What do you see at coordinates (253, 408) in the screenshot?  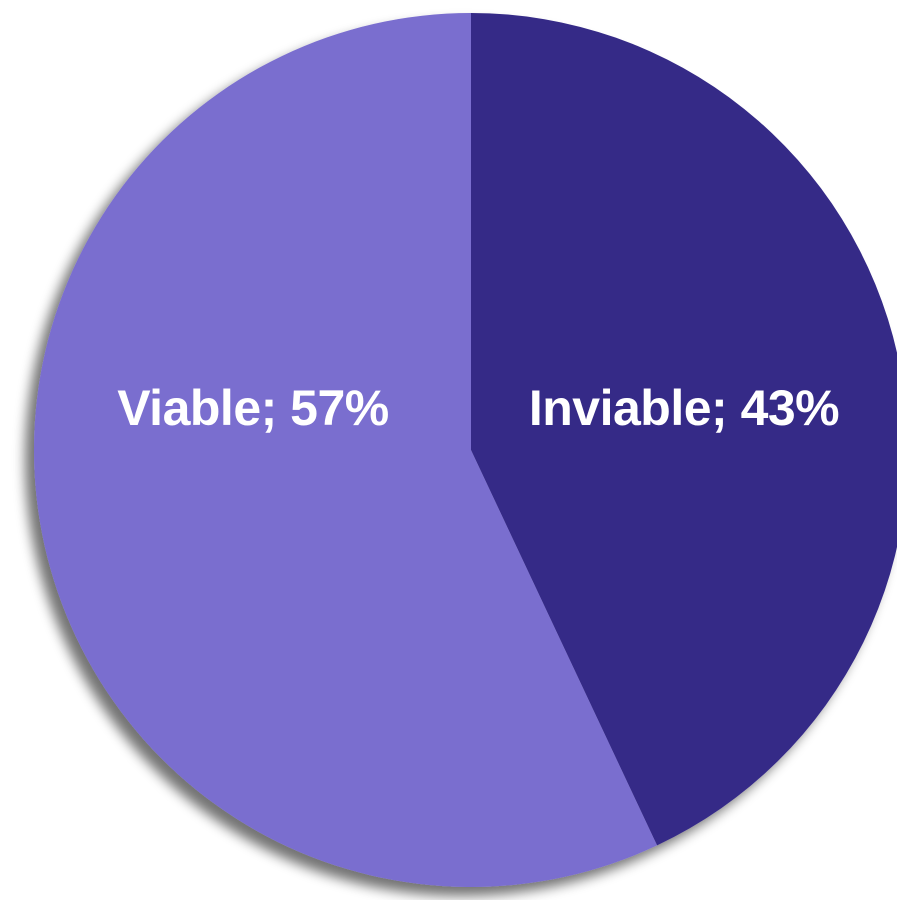 I see `pie-label-viable: Viable; 57%` at bounding box center [253, 408].